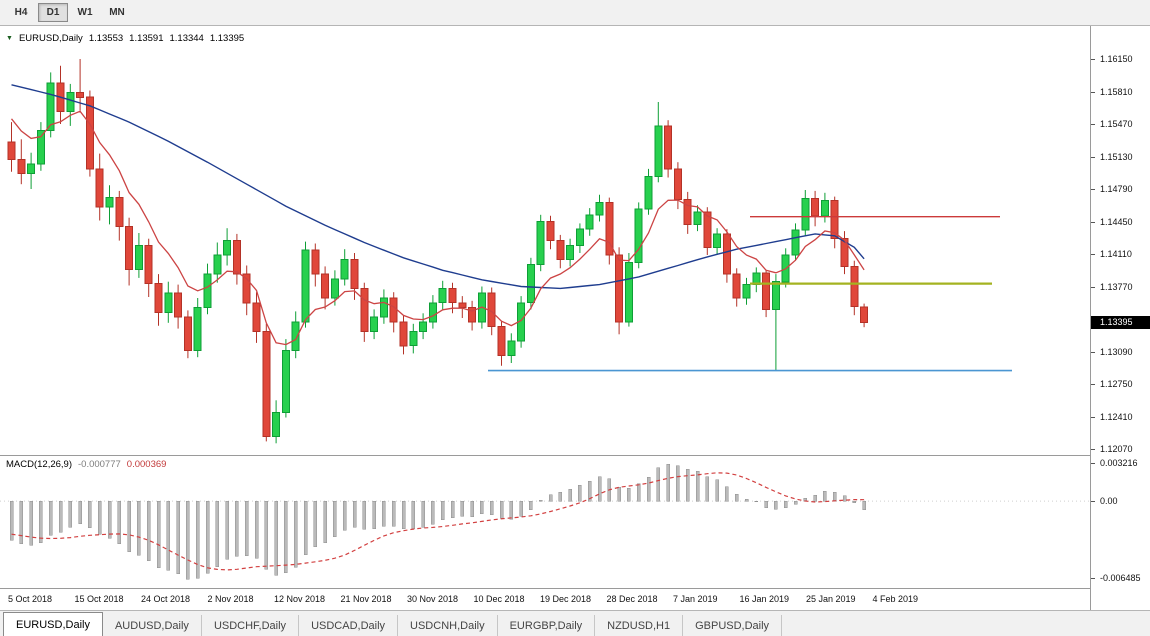 The width and height of the screenshot is (1150, 636). Describe the element at coordinates (349, 625) in the screenshot. I see `tab-usdcad-daily: USDCAD,Daily` at that location.